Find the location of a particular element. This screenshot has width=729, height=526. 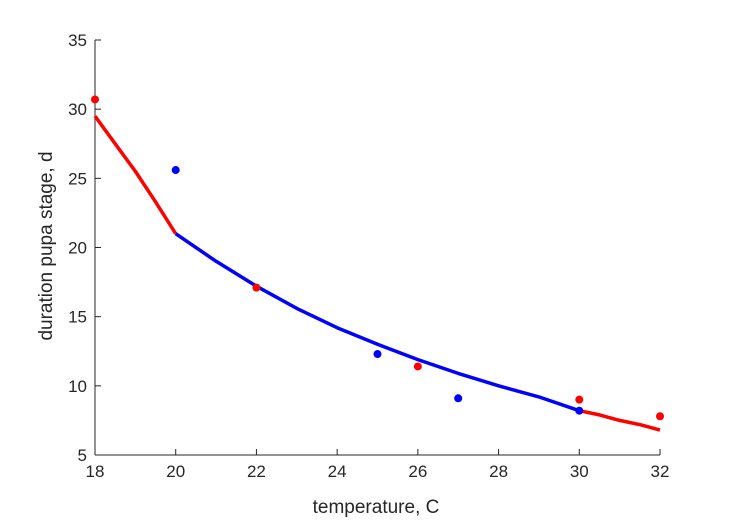

y-axis-label: duration pupa stage, d is located at coordinates (46, 245).